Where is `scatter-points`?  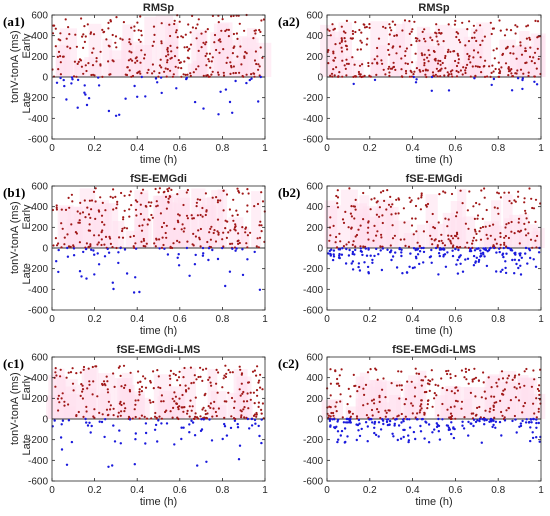
scatter-points is located at coordinates (158, 65).